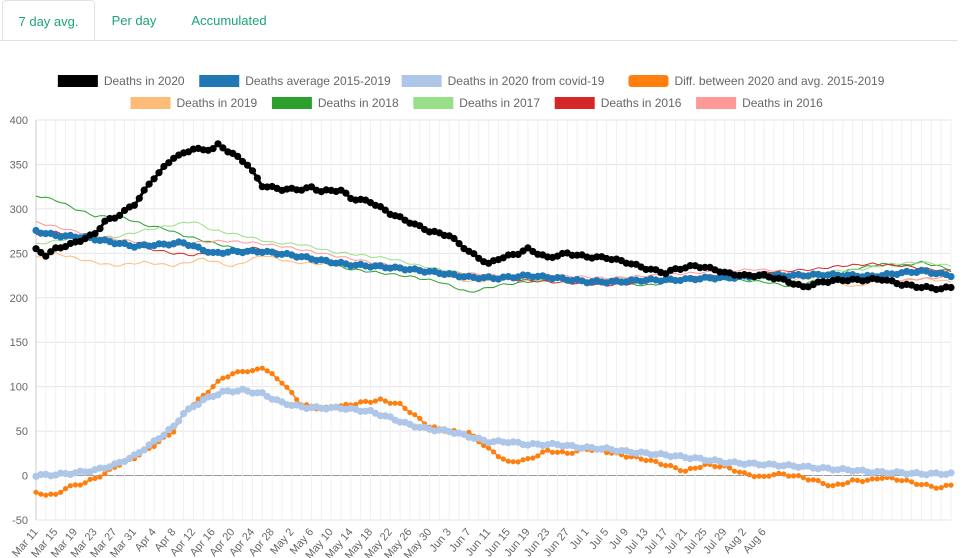 The width and height of the screenshot is (969, 558). Describe the element at coordinates (134, 20) in the screenshot. I see `tab-per-day: Per day` at that location.